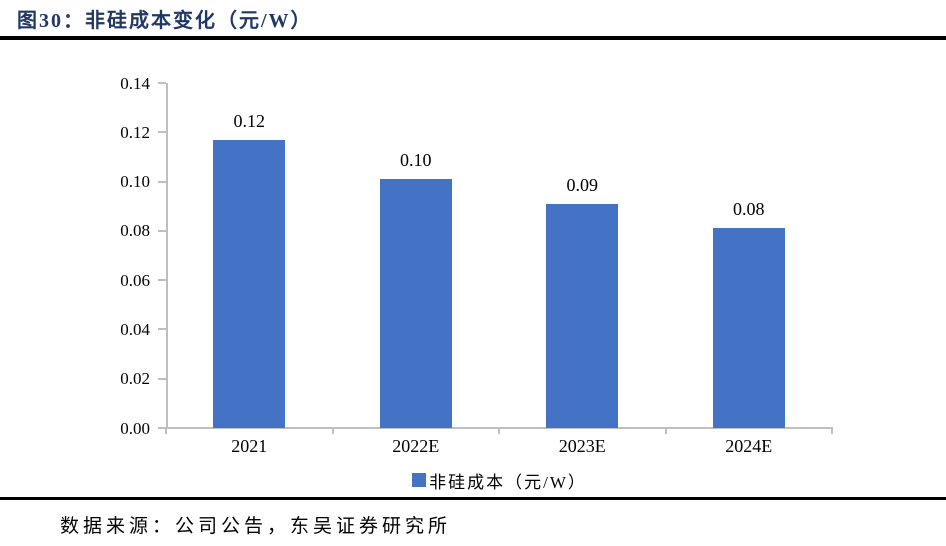  What do you see at coordinates (135, 132) in the screenshot?
I see `y-axis-tick-label: 0.12` at bounding box center [135, 132].